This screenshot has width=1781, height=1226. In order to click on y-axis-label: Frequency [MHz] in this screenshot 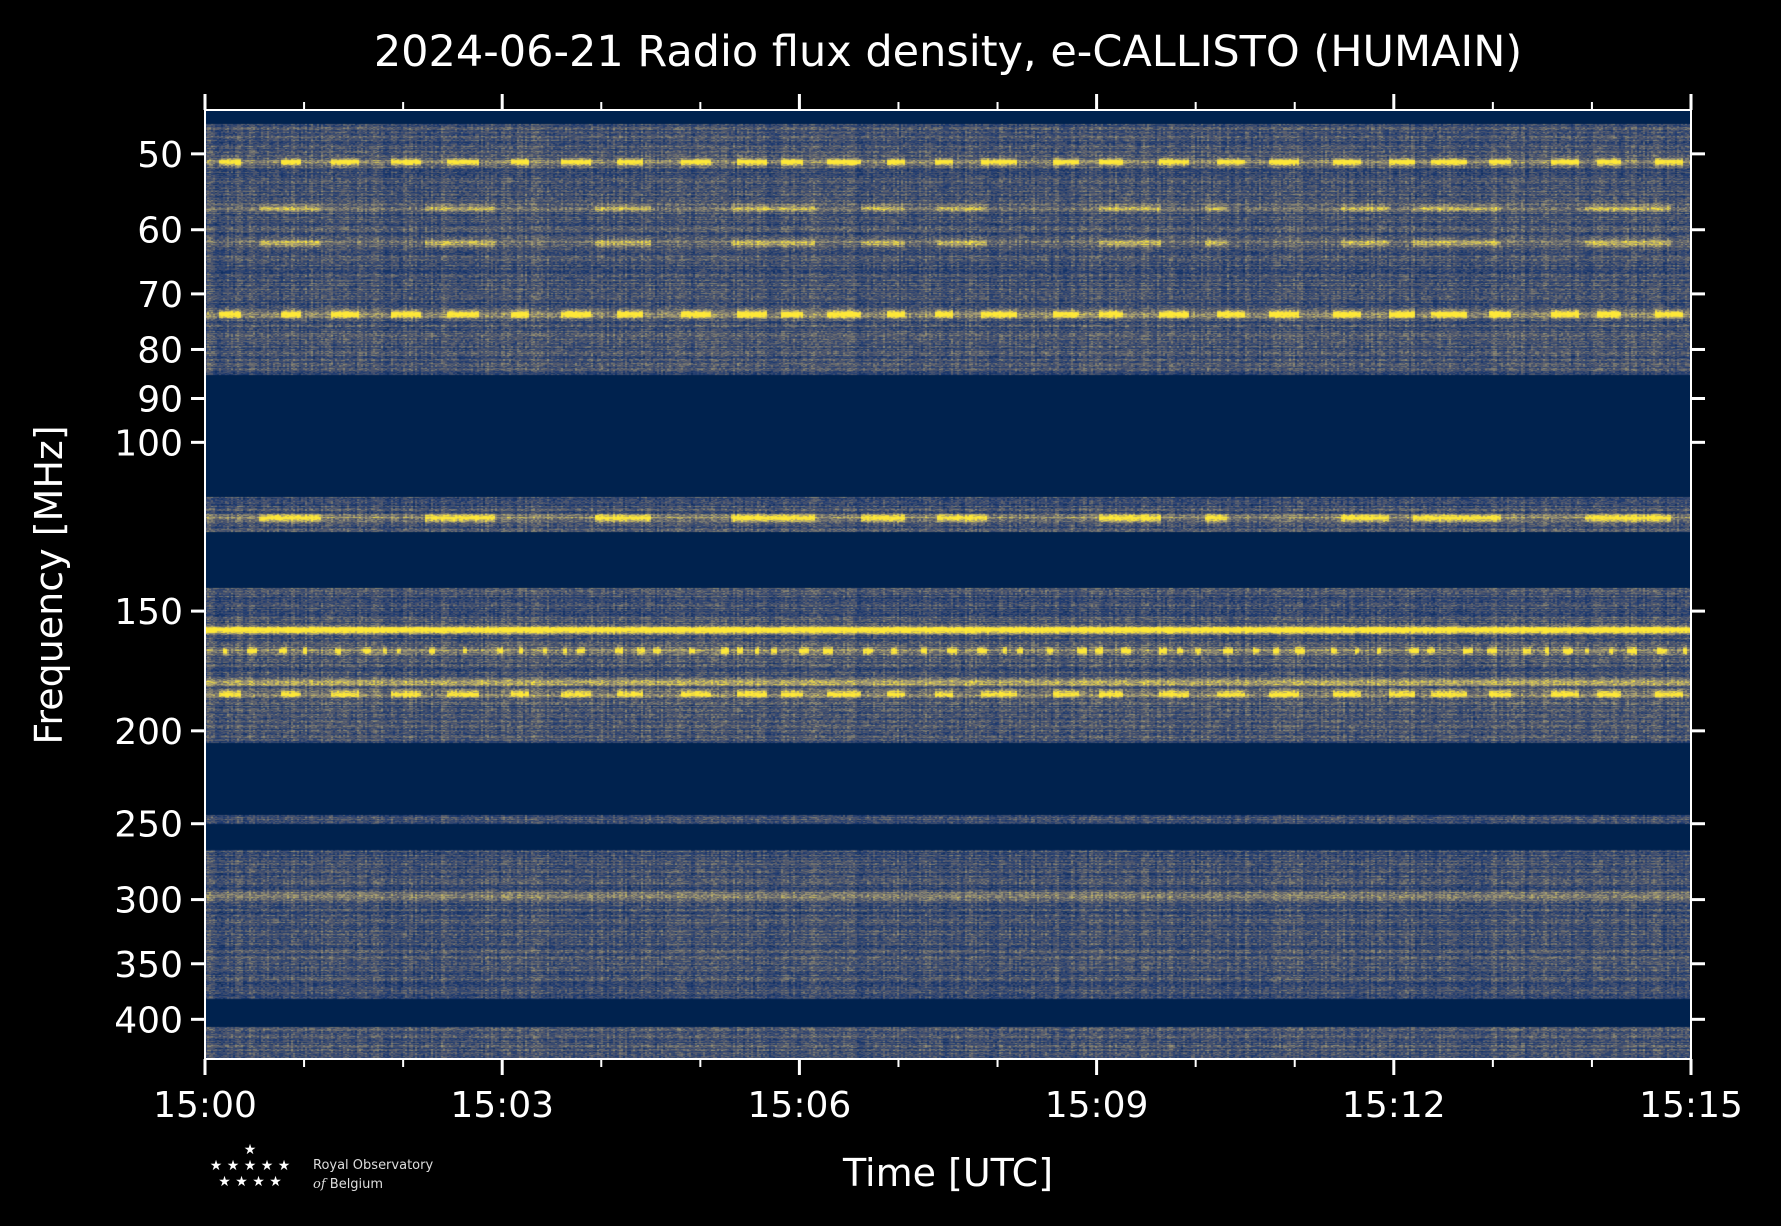, I will do `click(49, 584)`.